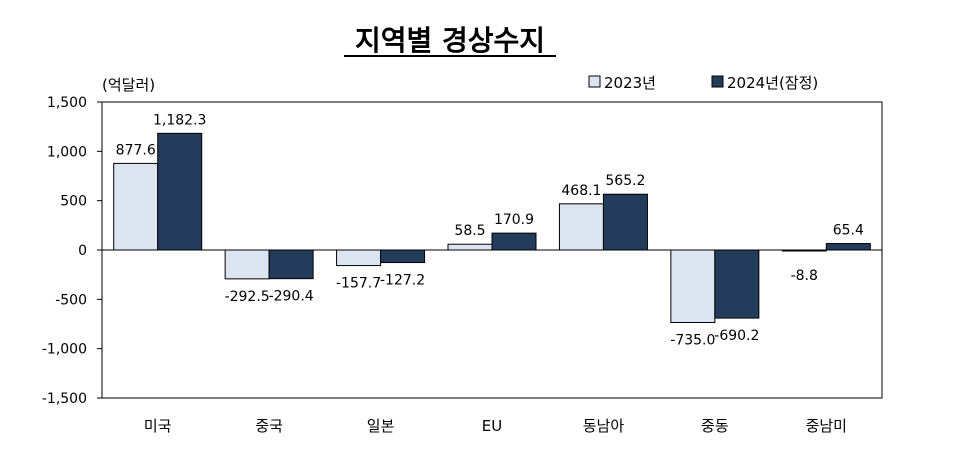  Describe the element at coordinates (67, 152) in the screenshot. I see `y-tick-label: 1,000` at that location.